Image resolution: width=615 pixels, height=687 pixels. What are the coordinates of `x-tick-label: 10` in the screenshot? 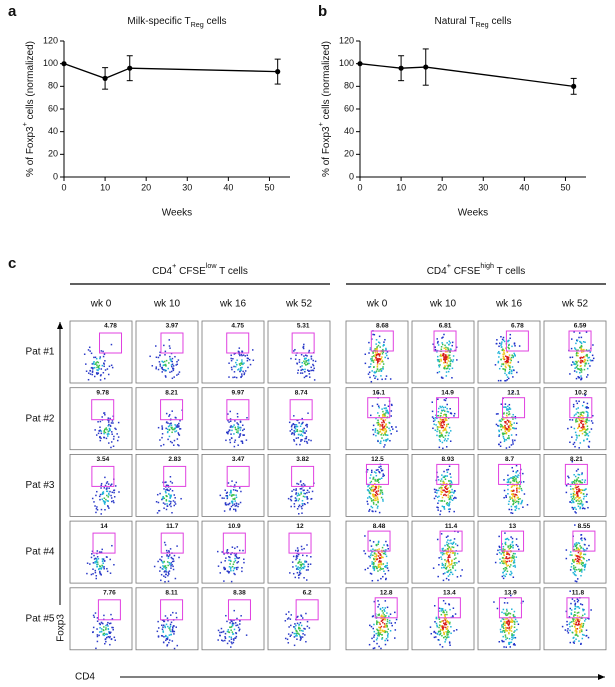 It's located at (401, 187).